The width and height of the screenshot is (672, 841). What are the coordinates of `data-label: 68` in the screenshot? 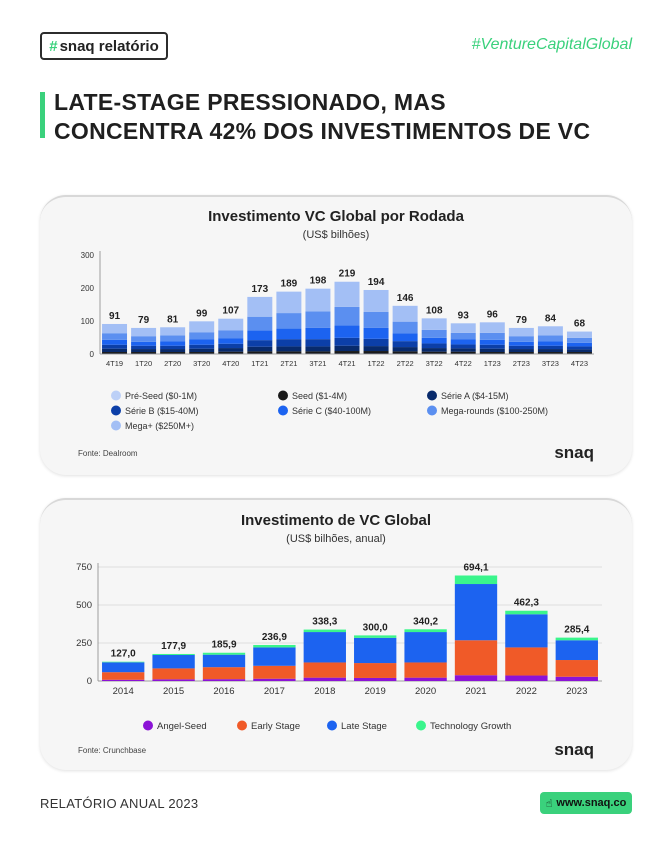 It's located at (580, 324).